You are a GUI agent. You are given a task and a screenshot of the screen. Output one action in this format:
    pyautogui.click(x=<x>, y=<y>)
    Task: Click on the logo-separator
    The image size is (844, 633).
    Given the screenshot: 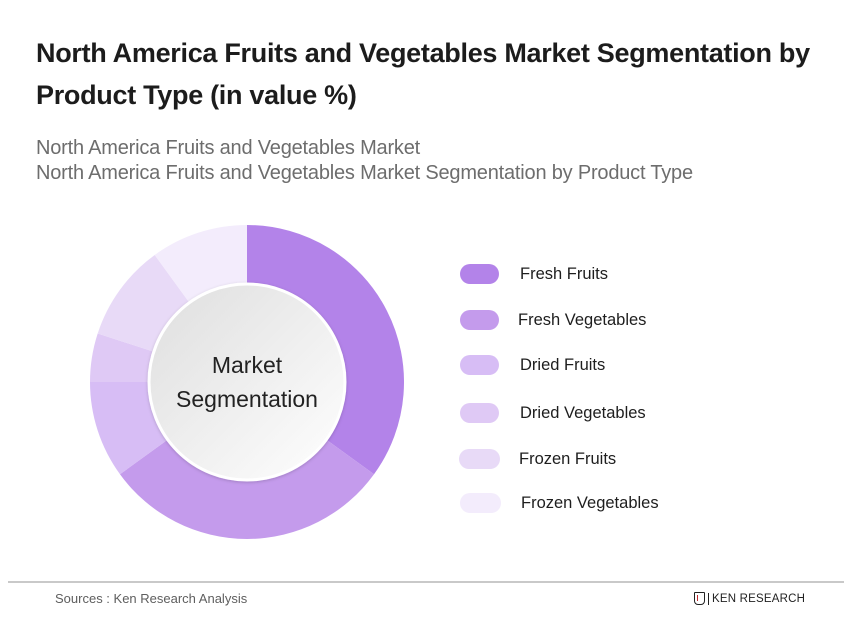 What is the action you would take?
    pyautogui.click(x=708, y=598)
    